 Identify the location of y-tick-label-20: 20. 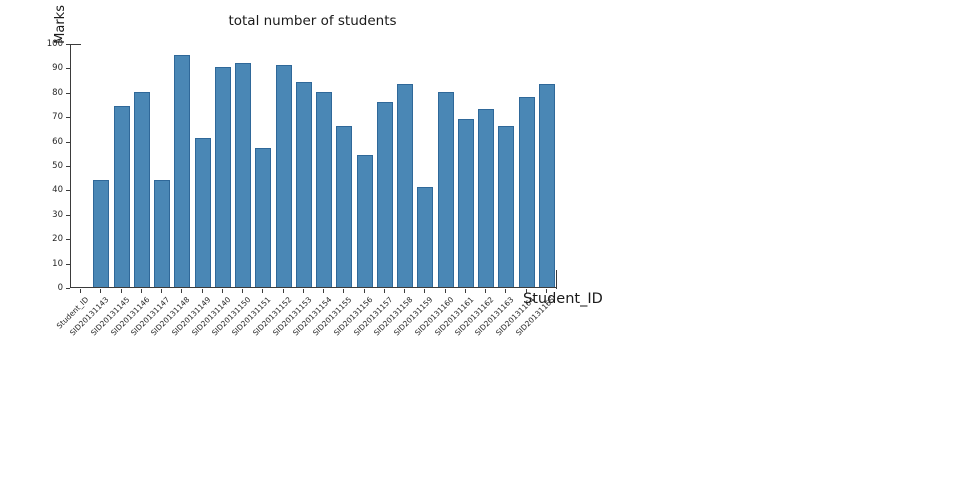
(57, 239).